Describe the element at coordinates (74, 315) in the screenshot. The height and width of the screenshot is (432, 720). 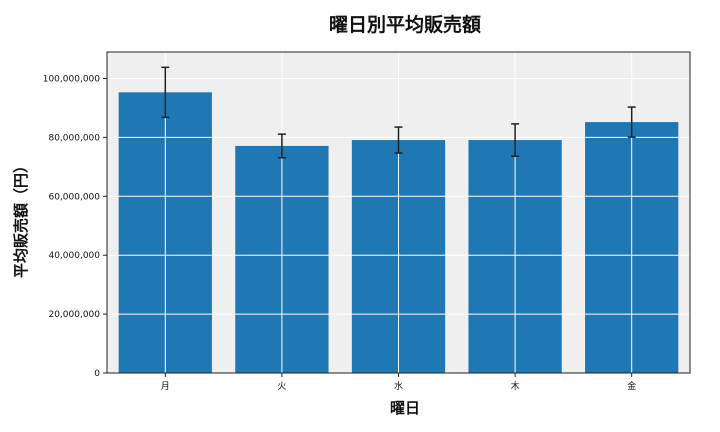
I see `y-tick-label: 20,000,000` at that location.